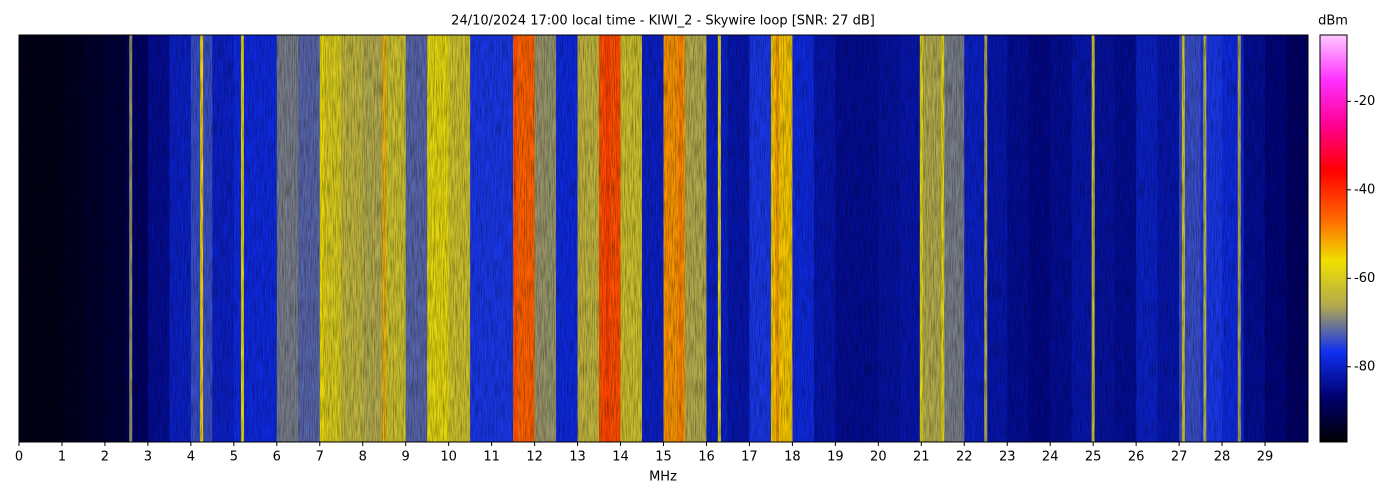 The image size is (1400, 504). I want to click on x-tick-label: 17, so click(749, 457).